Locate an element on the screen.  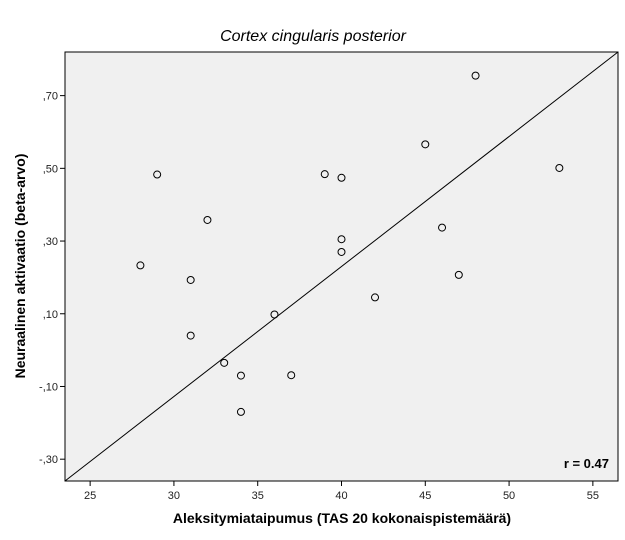
y-tick-label: ,30 is located at coordinates (50, 242).